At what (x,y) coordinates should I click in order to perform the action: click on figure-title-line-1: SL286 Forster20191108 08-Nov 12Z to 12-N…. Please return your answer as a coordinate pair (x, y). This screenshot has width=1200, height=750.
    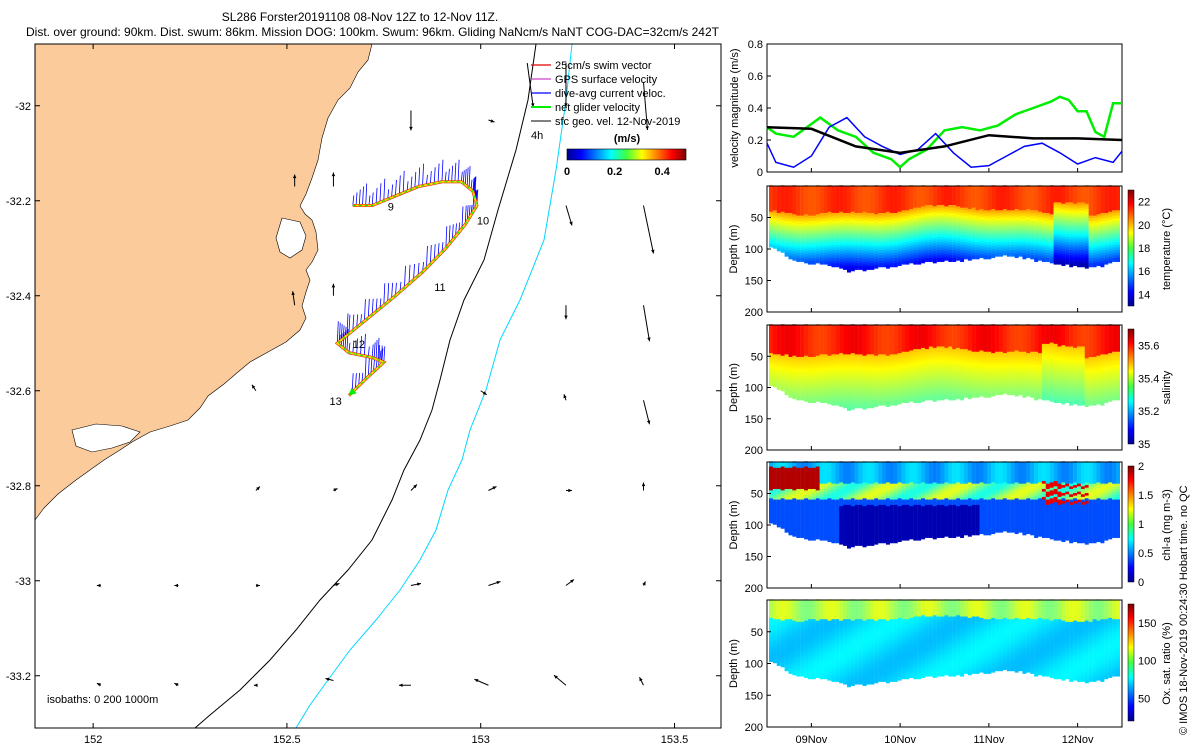
    Looking at the image, I should click on (360, 17).